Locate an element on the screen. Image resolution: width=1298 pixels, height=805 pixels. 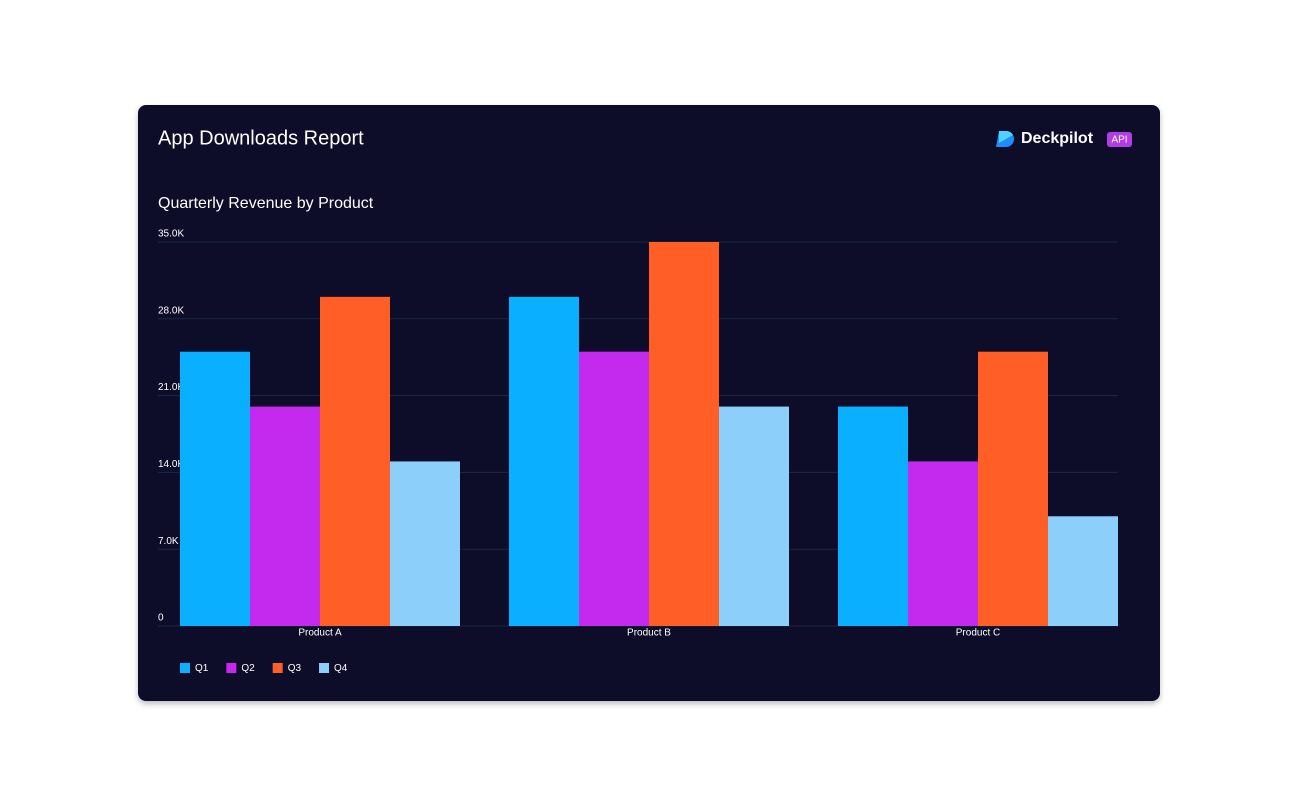
report-title: App Downloads Report is located at coordinates (261, 138).